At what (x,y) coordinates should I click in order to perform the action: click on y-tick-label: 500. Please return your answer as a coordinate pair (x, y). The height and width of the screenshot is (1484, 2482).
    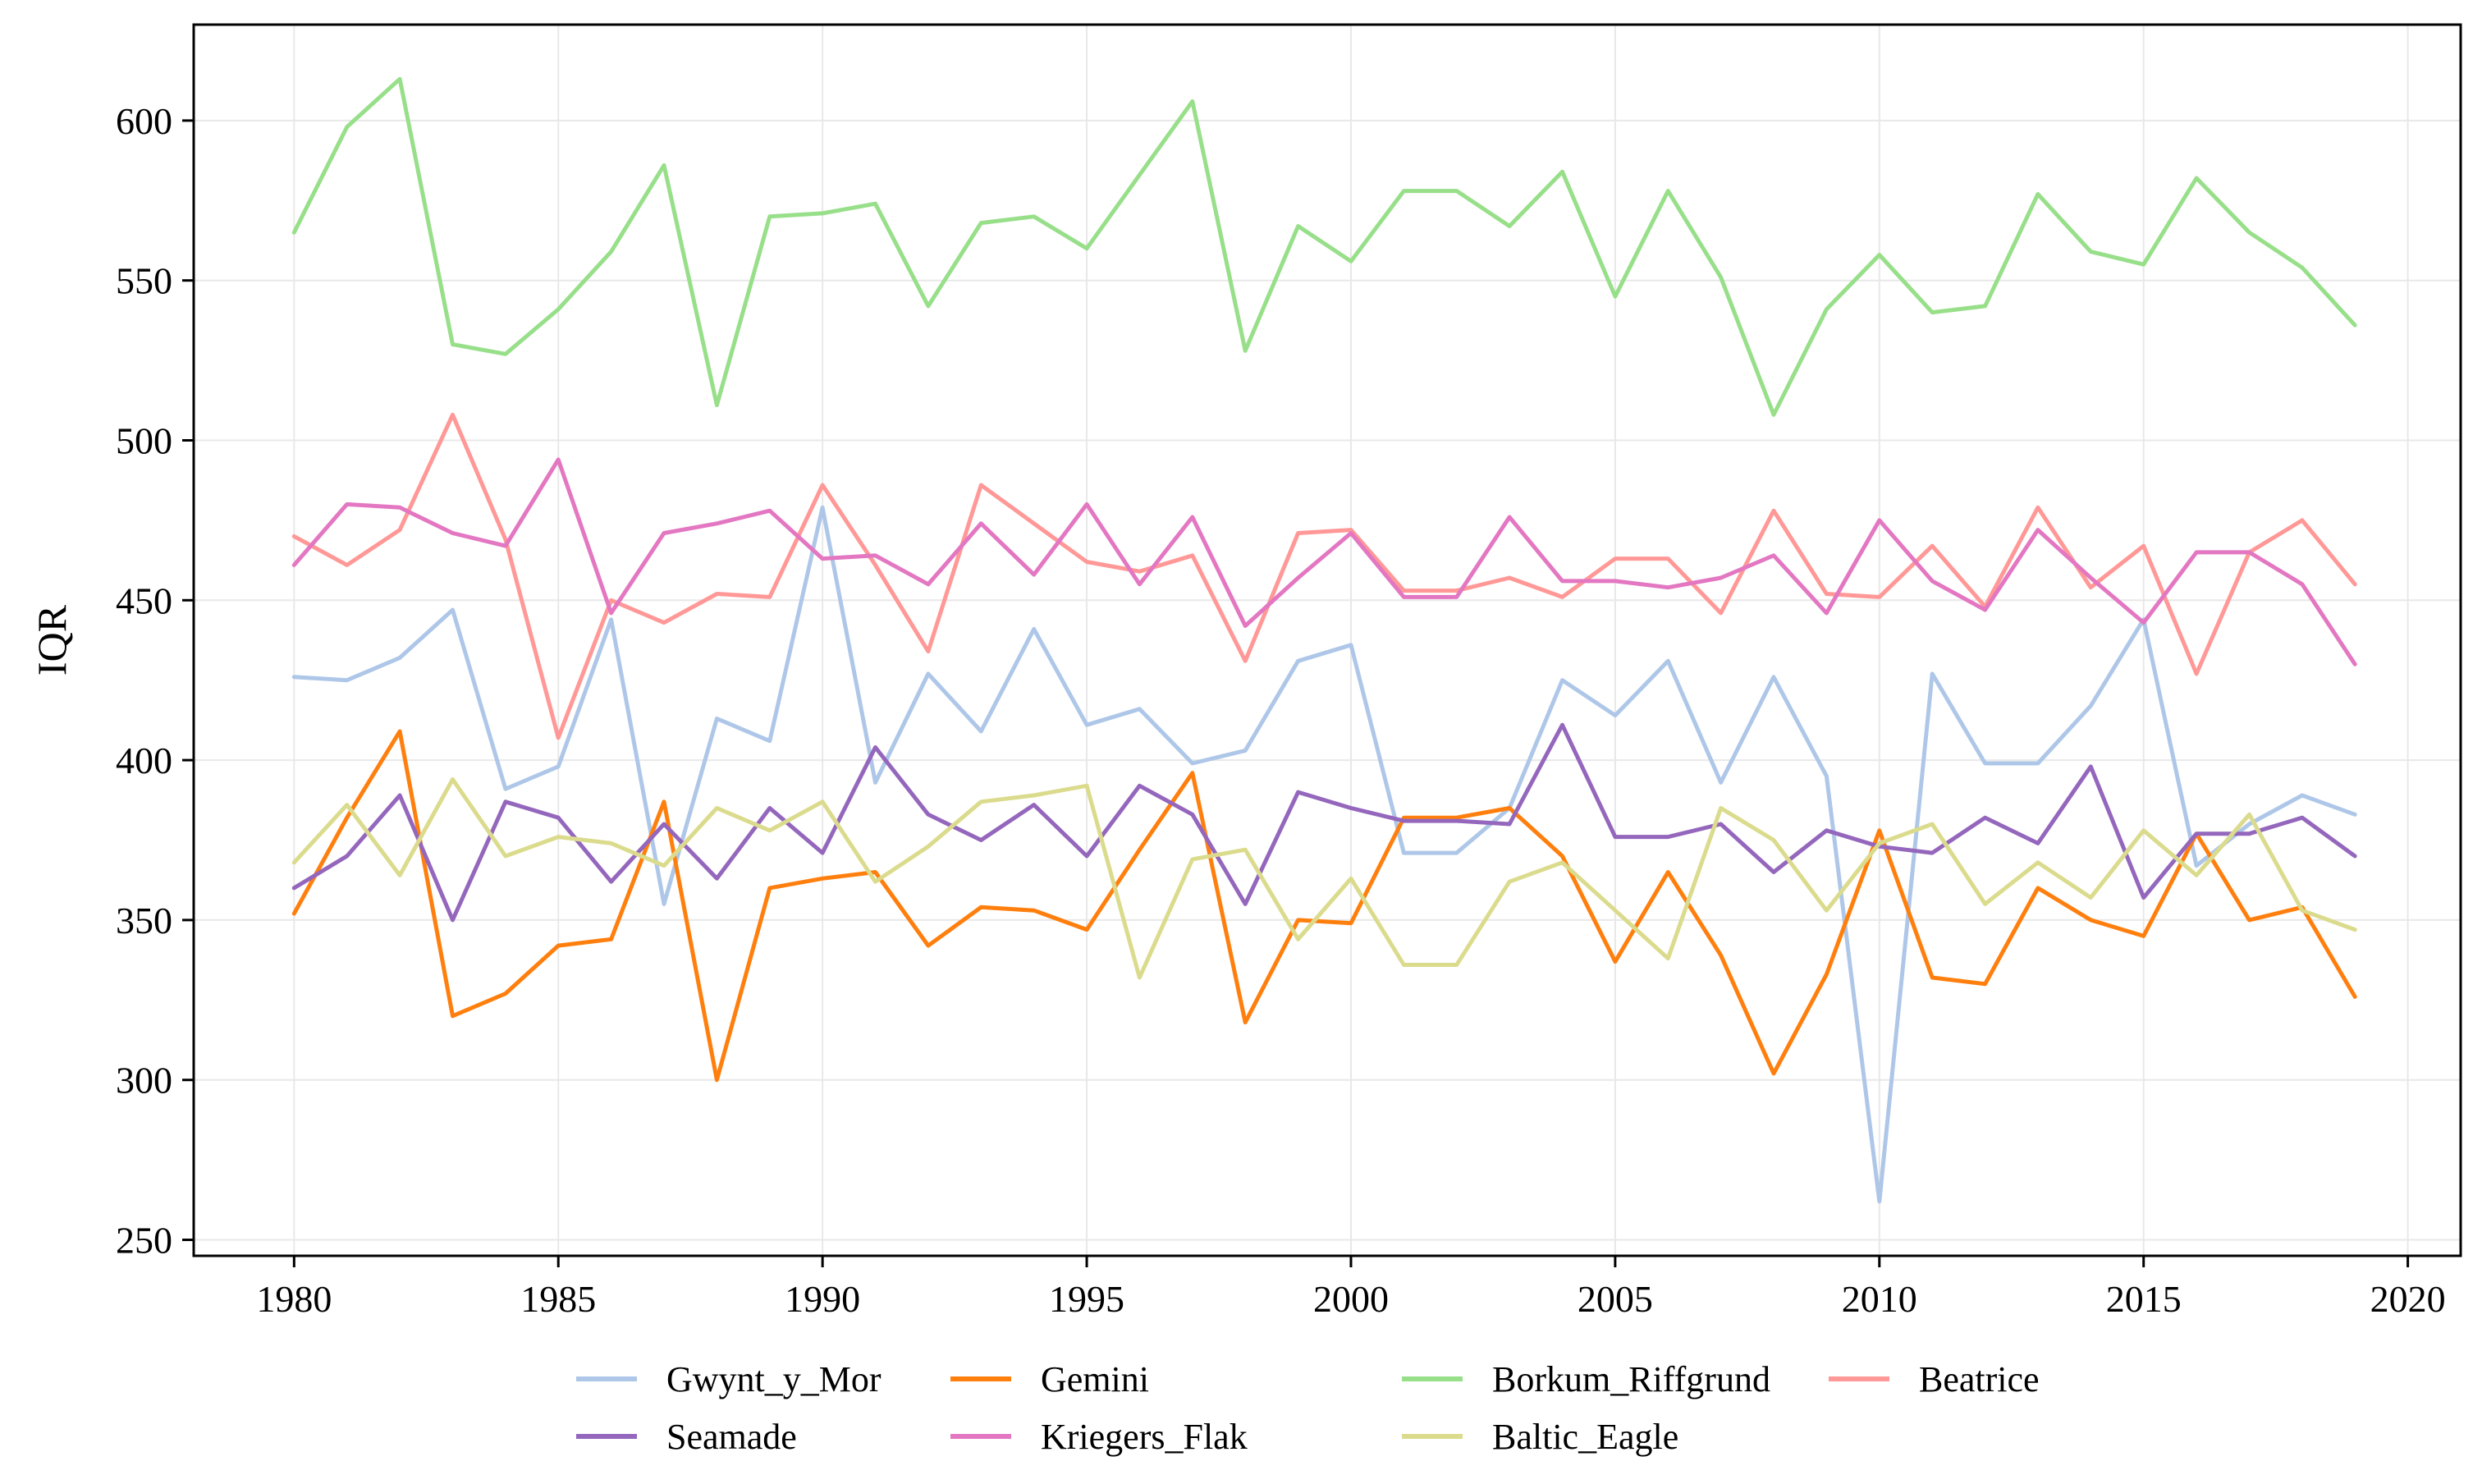
    Looking at the image, I should click on (144, 440).